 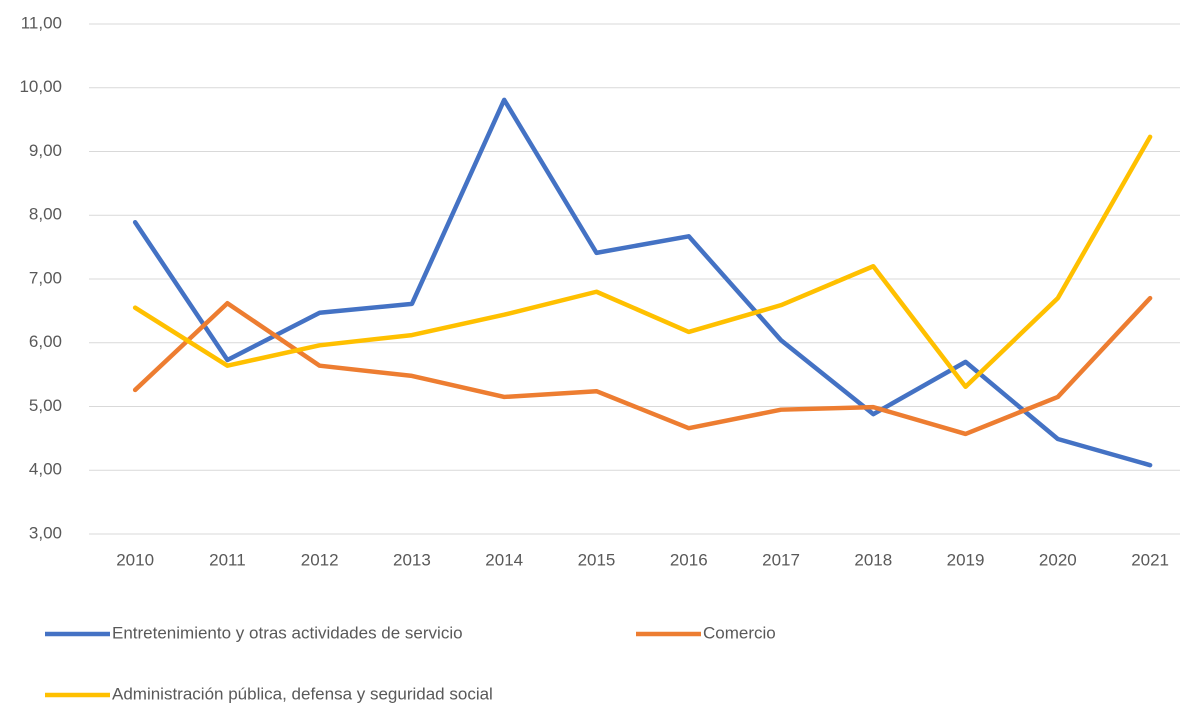 What do you see at coordinates (45, 214) in the screenshot?
I see `y-tick-label: 8,00` at bounding box center [45, 214].